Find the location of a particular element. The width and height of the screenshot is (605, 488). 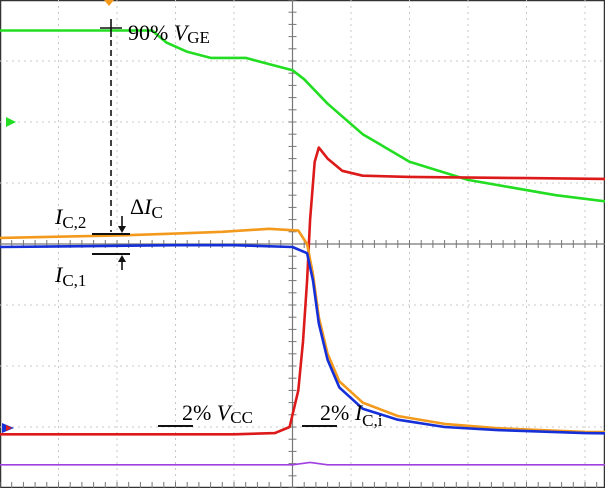

label-ici2: 2% IC,i is located at coordinates (351, 415).